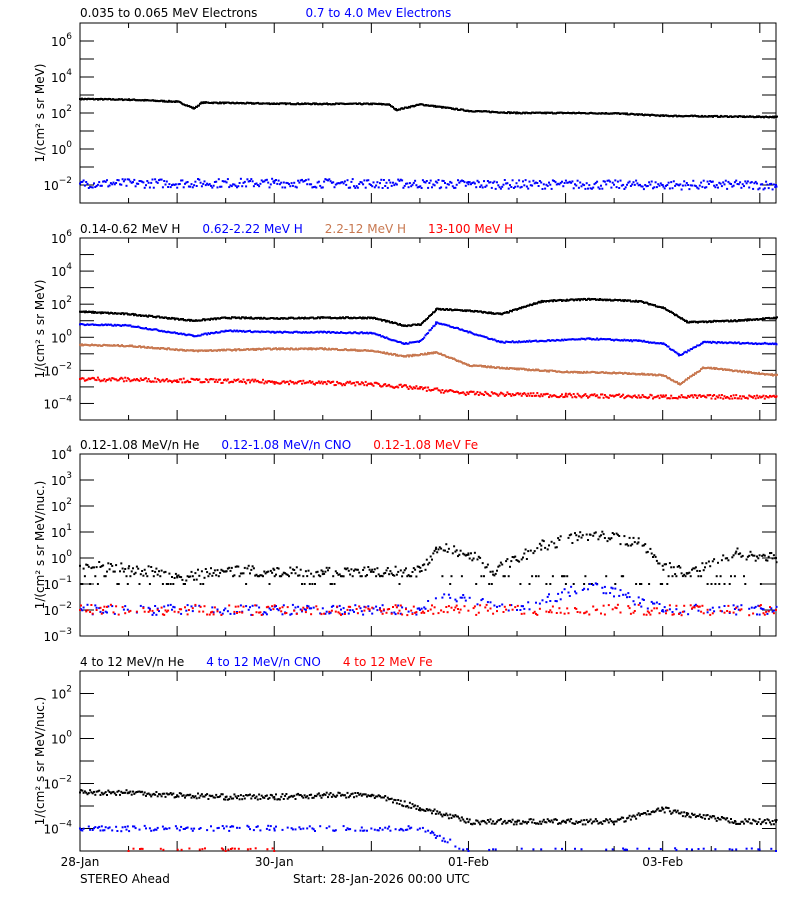 The height and width of the screenshot is (904, 800). I want to click on series-0-12-1-08-mev-fe, so click(428, 610).